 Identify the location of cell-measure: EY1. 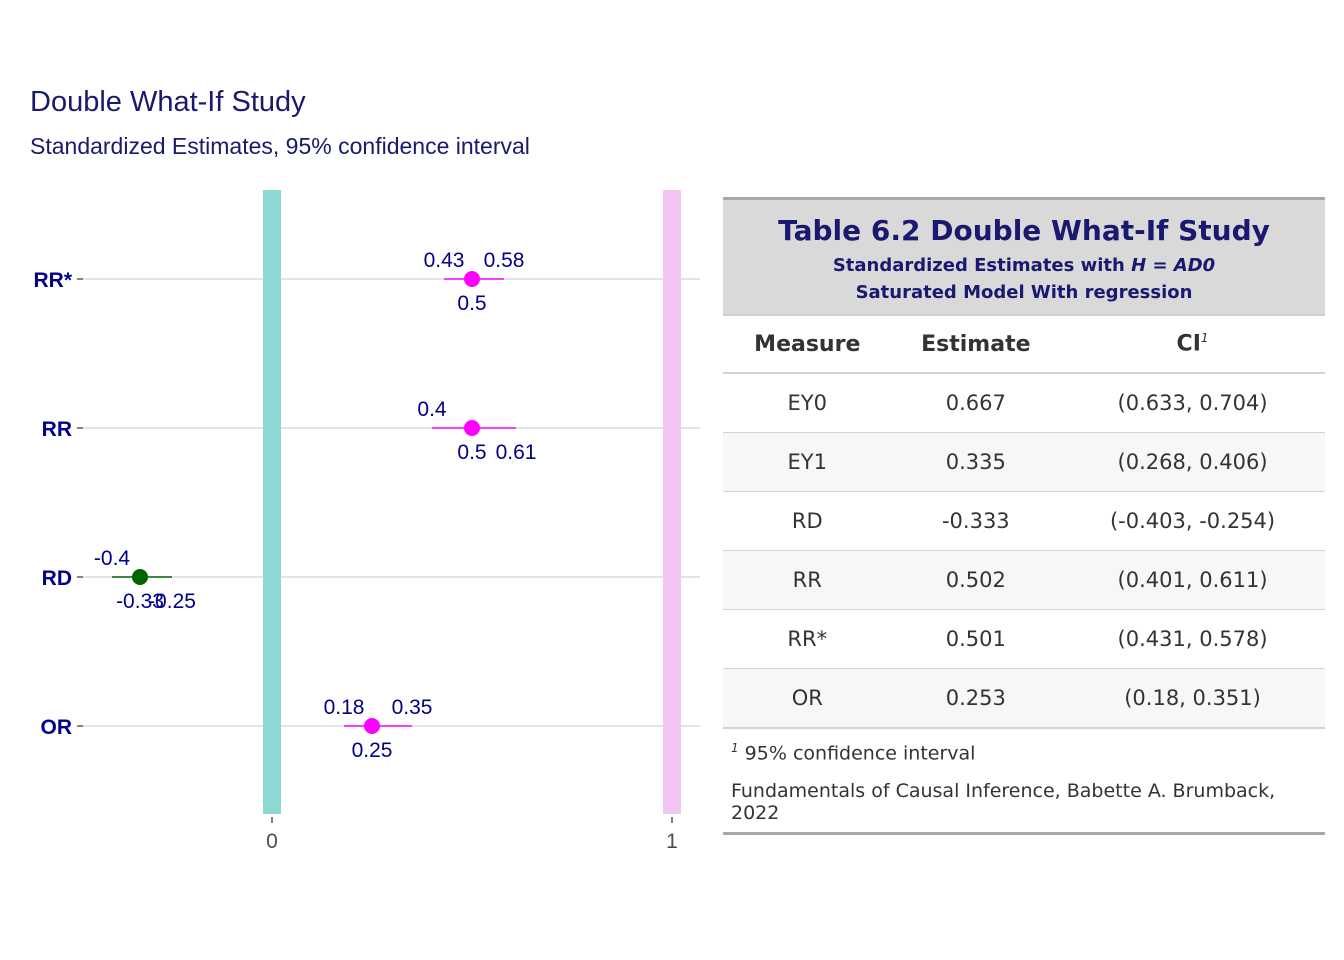
(807, 462).